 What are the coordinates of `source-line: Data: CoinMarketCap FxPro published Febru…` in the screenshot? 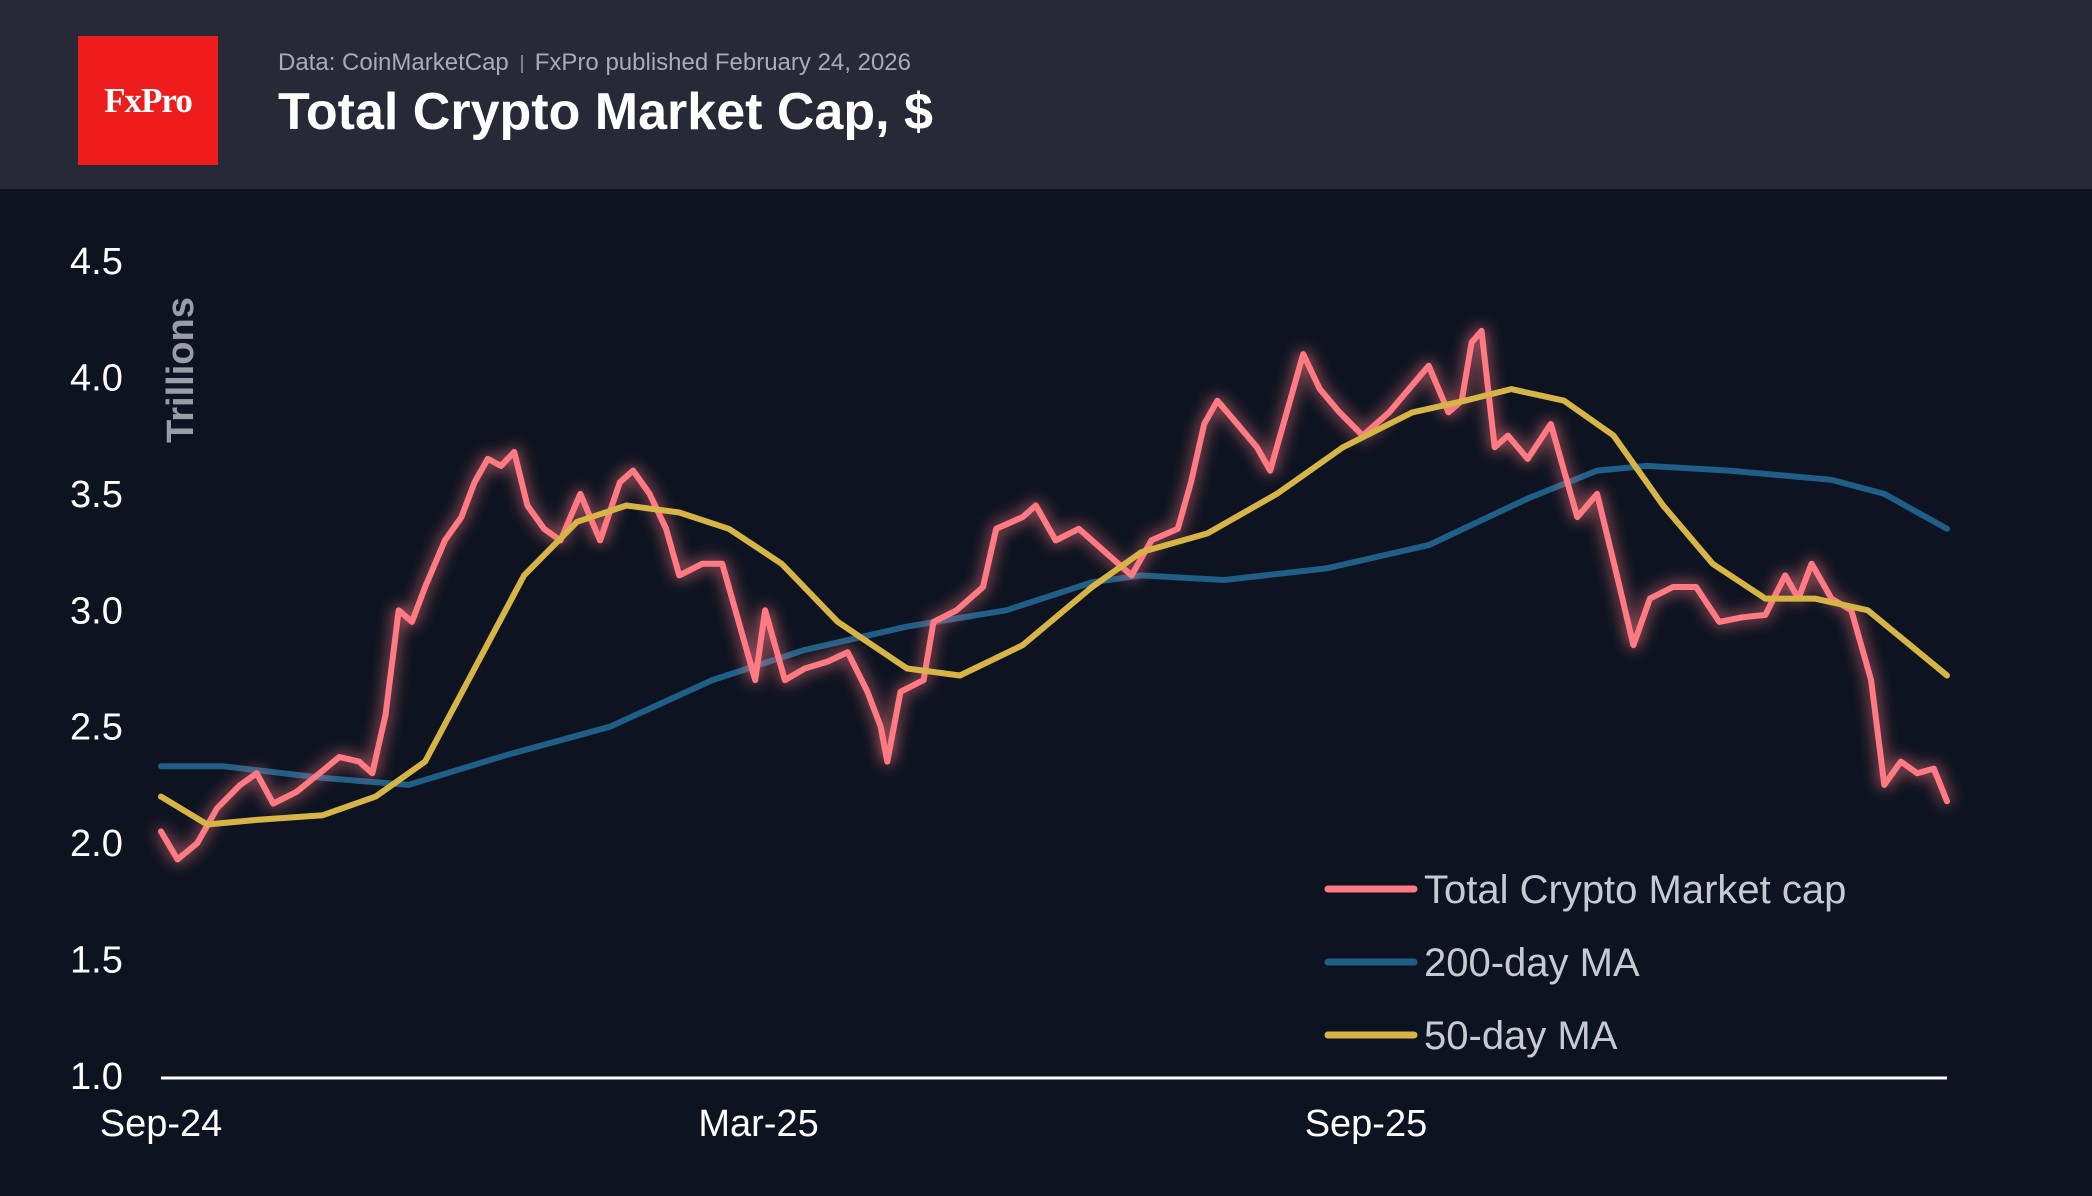 It's located at (594, 63).